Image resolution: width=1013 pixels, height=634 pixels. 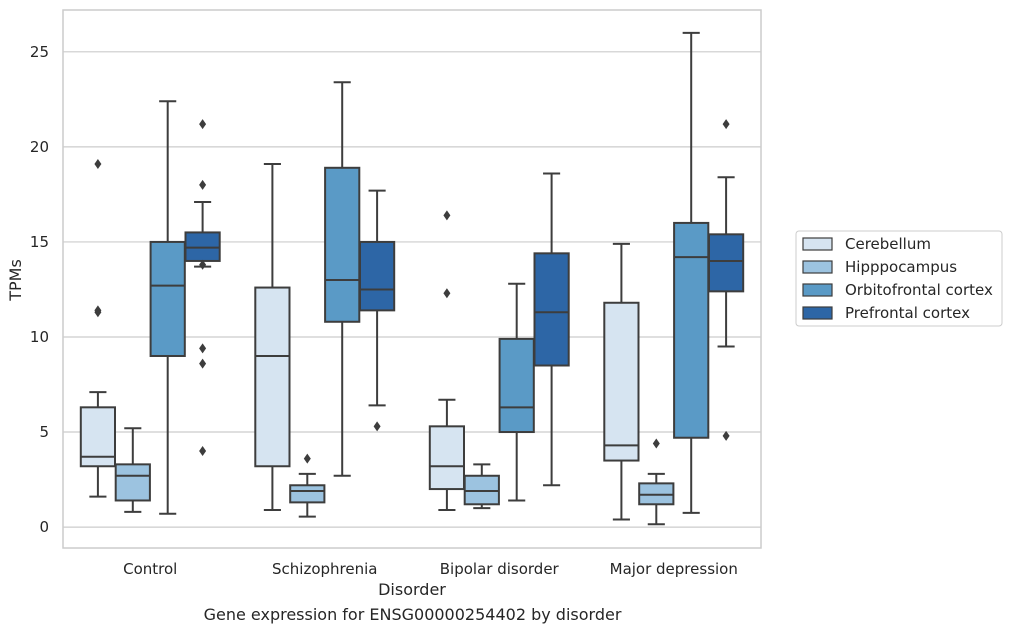 I want to click on legend-label: Hipppocampus, so click(x=901, y=267).